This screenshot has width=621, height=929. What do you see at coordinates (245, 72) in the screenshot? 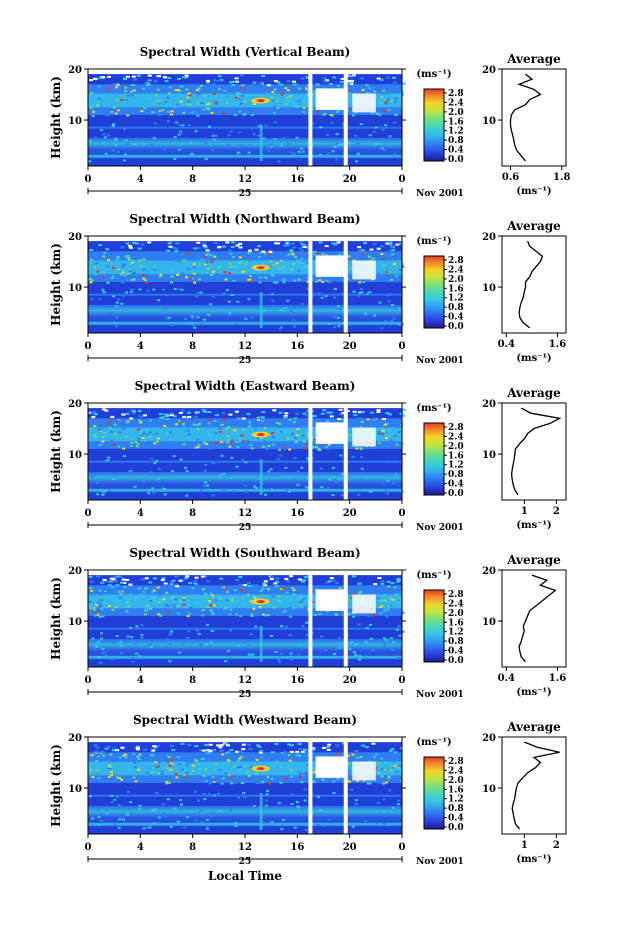
I see `missing-top` at bounding box center [245, 72].